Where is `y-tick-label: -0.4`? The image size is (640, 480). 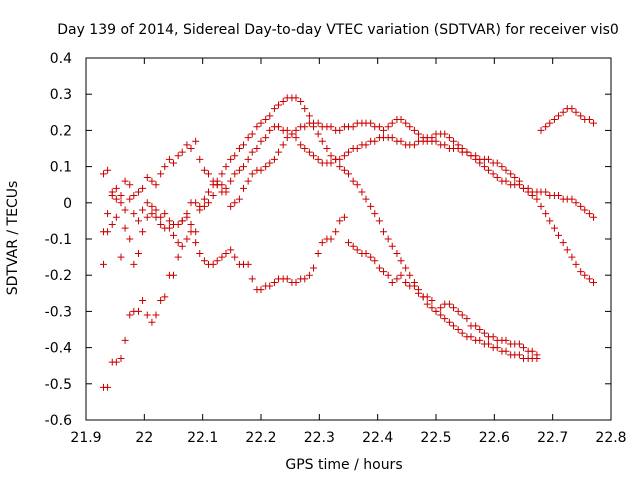
y-tick-label: -0.4 is located at coordinates (58, 349).